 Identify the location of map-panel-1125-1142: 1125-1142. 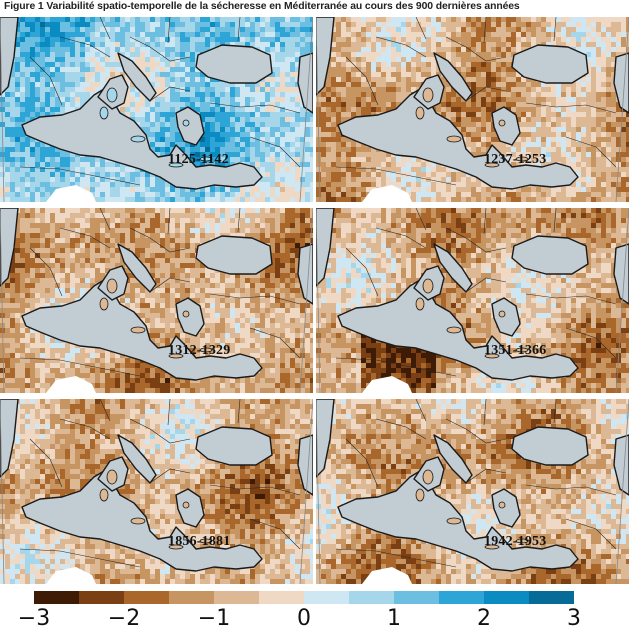
(156, 109).